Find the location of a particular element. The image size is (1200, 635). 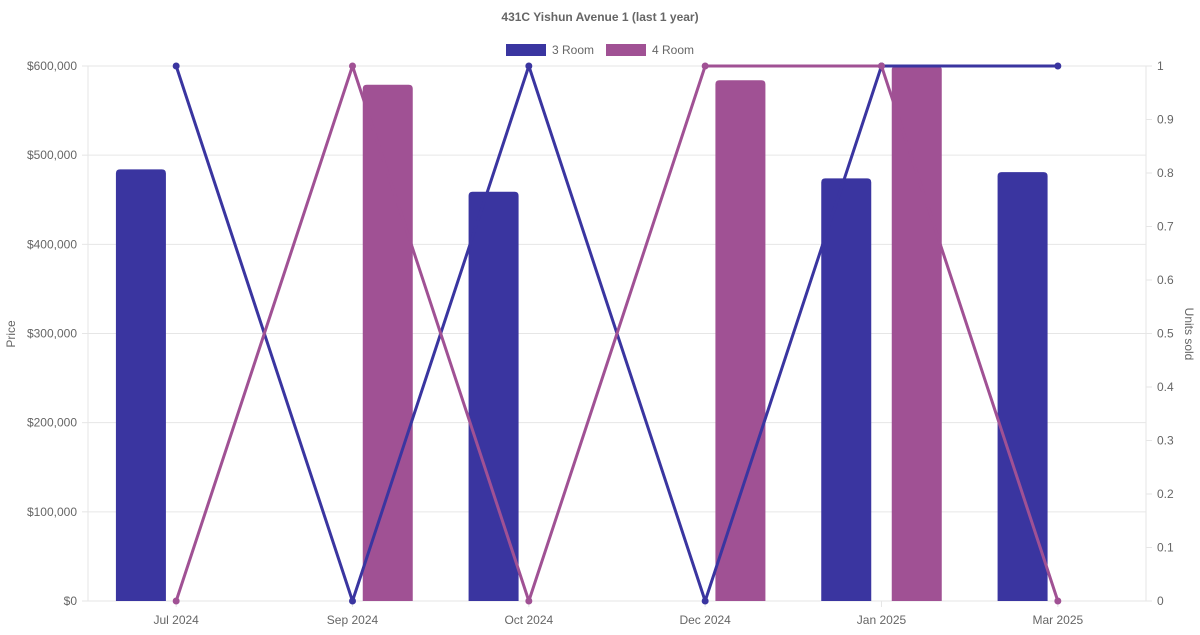

legend-label-3-room: 3 Room is located at coordinates (573, 50).